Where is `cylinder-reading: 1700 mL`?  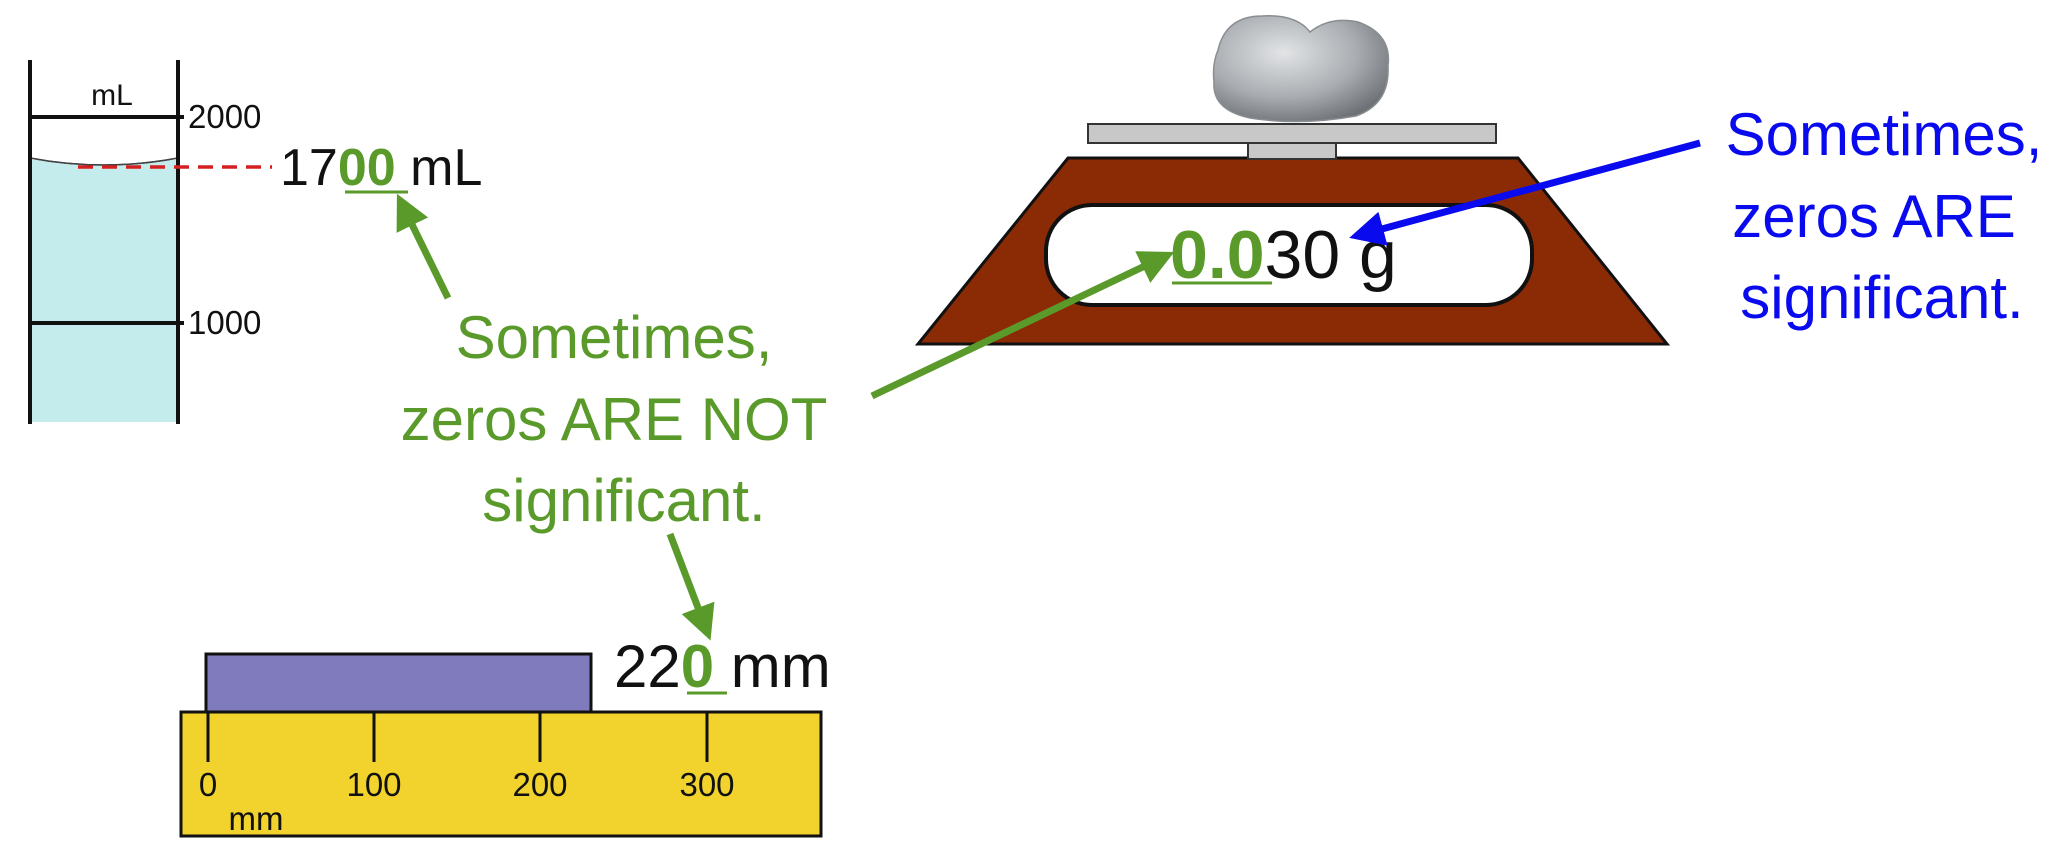
cylinder-reading: 1700 mL is located at coordinates (381, 168).